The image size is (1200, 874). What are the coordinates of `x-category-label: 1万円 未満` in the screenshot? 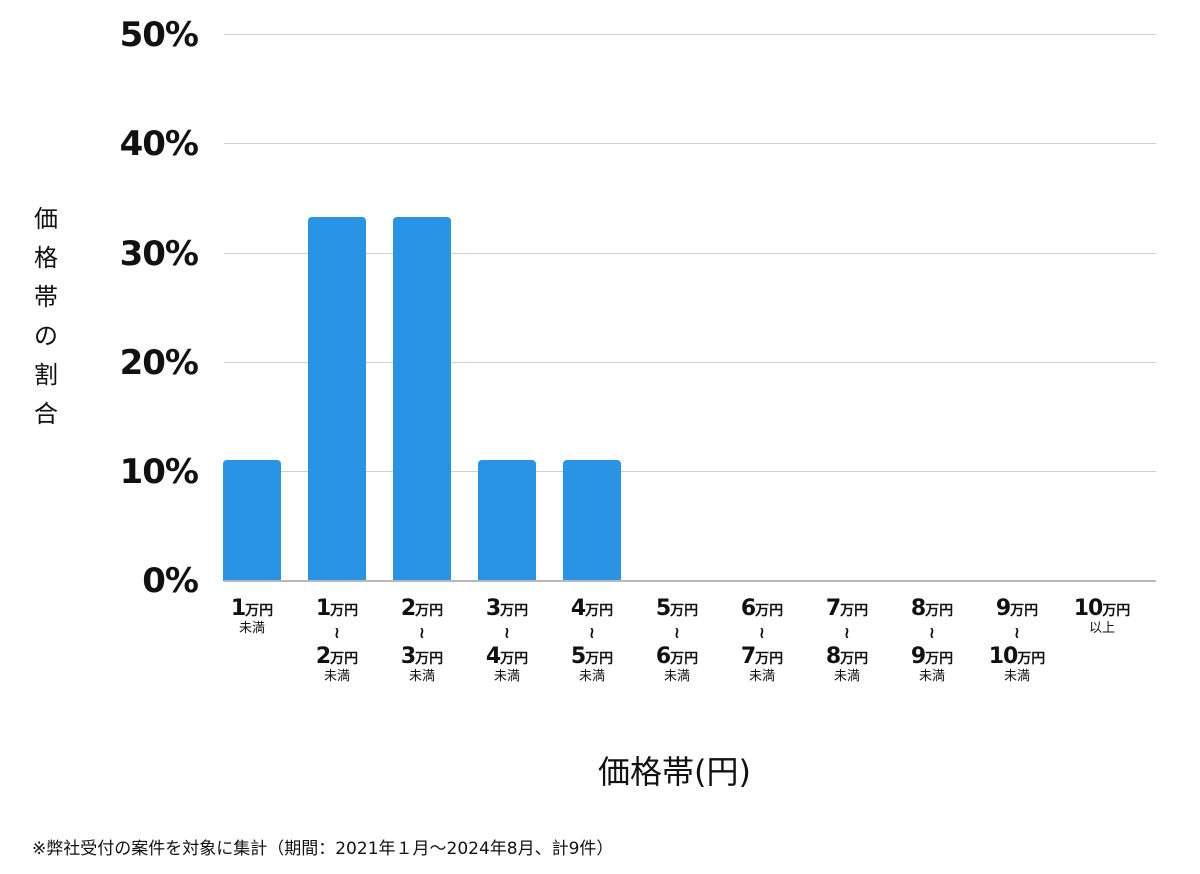 It's located at (252, 616).